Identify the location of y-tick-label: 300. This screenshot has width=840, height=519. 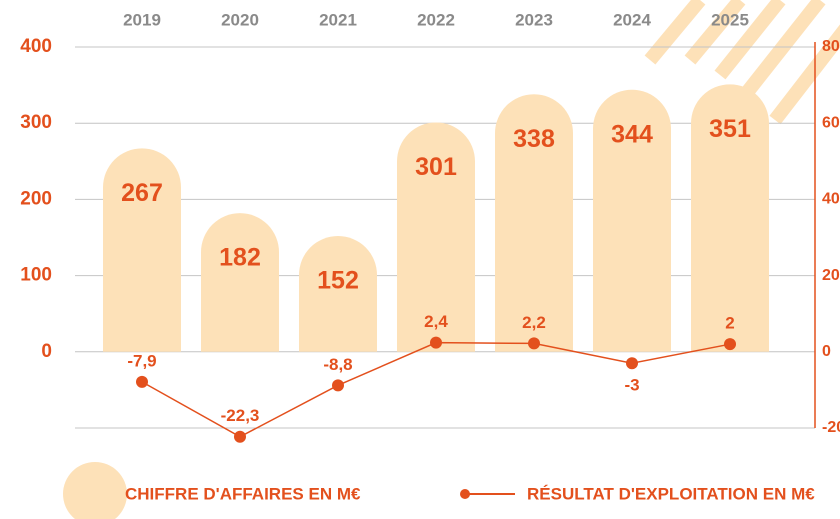
(36, 122).